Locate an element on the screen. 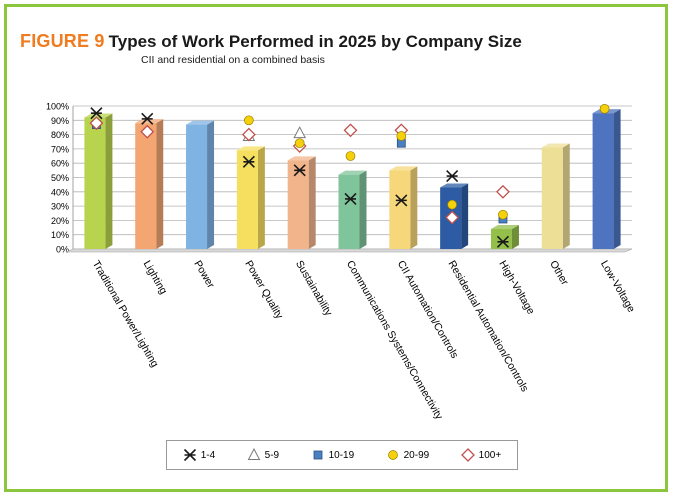  legend-marker-circle is located at coordinates (392, 455).